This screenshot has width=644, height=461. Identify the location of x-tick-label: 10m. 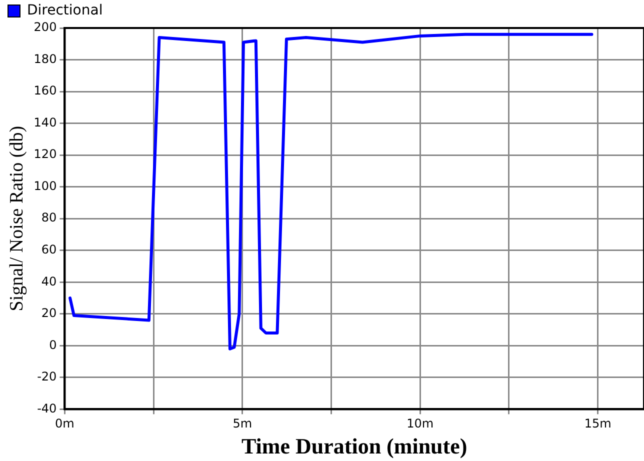
(420, 423).